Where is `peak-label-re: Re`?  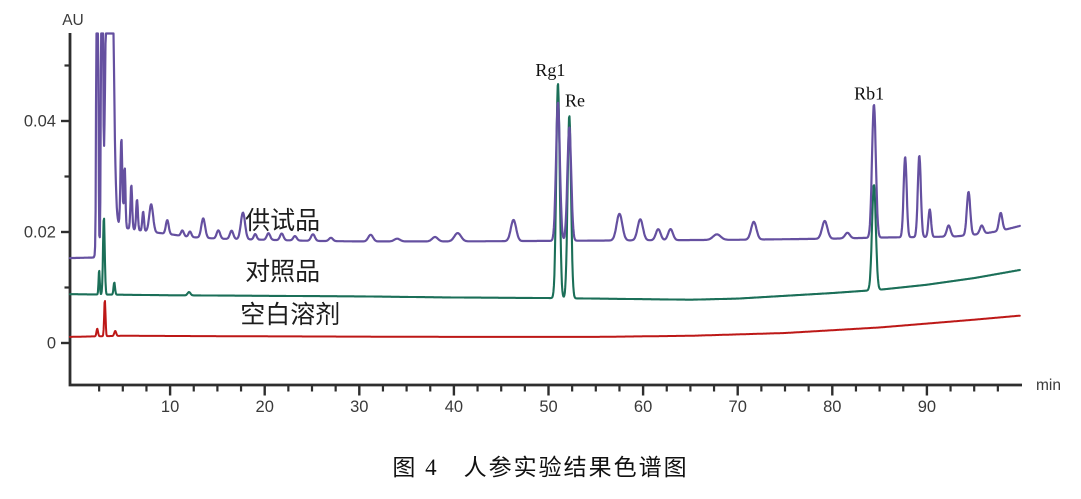 peak-label-re: Re is located at coordinates (575, 100).